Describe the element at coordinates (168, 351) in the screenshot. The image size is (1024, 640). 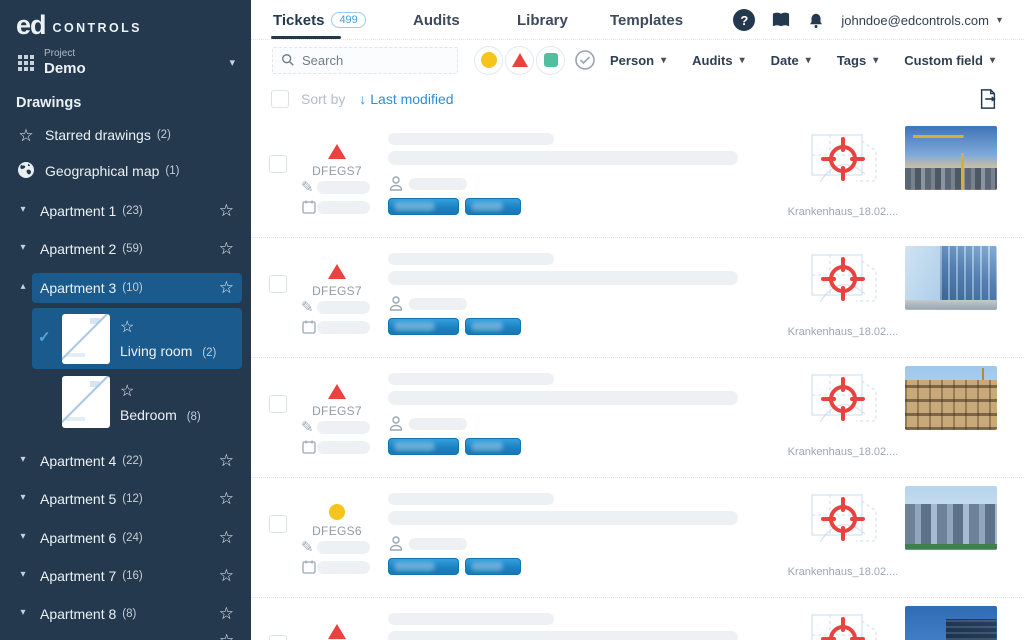
I see `room-label: Living room (2)` at that location.